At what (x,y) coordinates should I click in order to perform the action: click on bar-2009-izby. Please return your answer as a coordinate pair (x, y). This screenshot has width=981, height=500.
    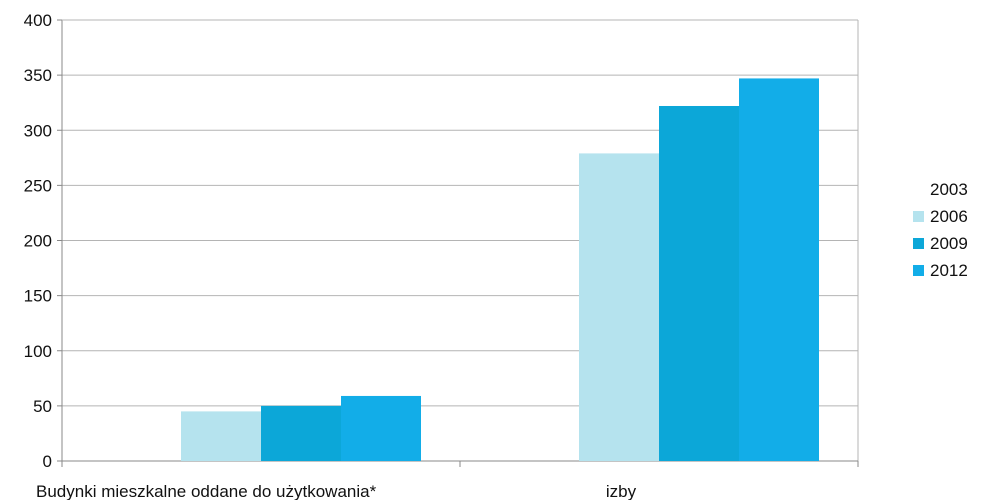
    Looking at the image, I should click on (699, 283).